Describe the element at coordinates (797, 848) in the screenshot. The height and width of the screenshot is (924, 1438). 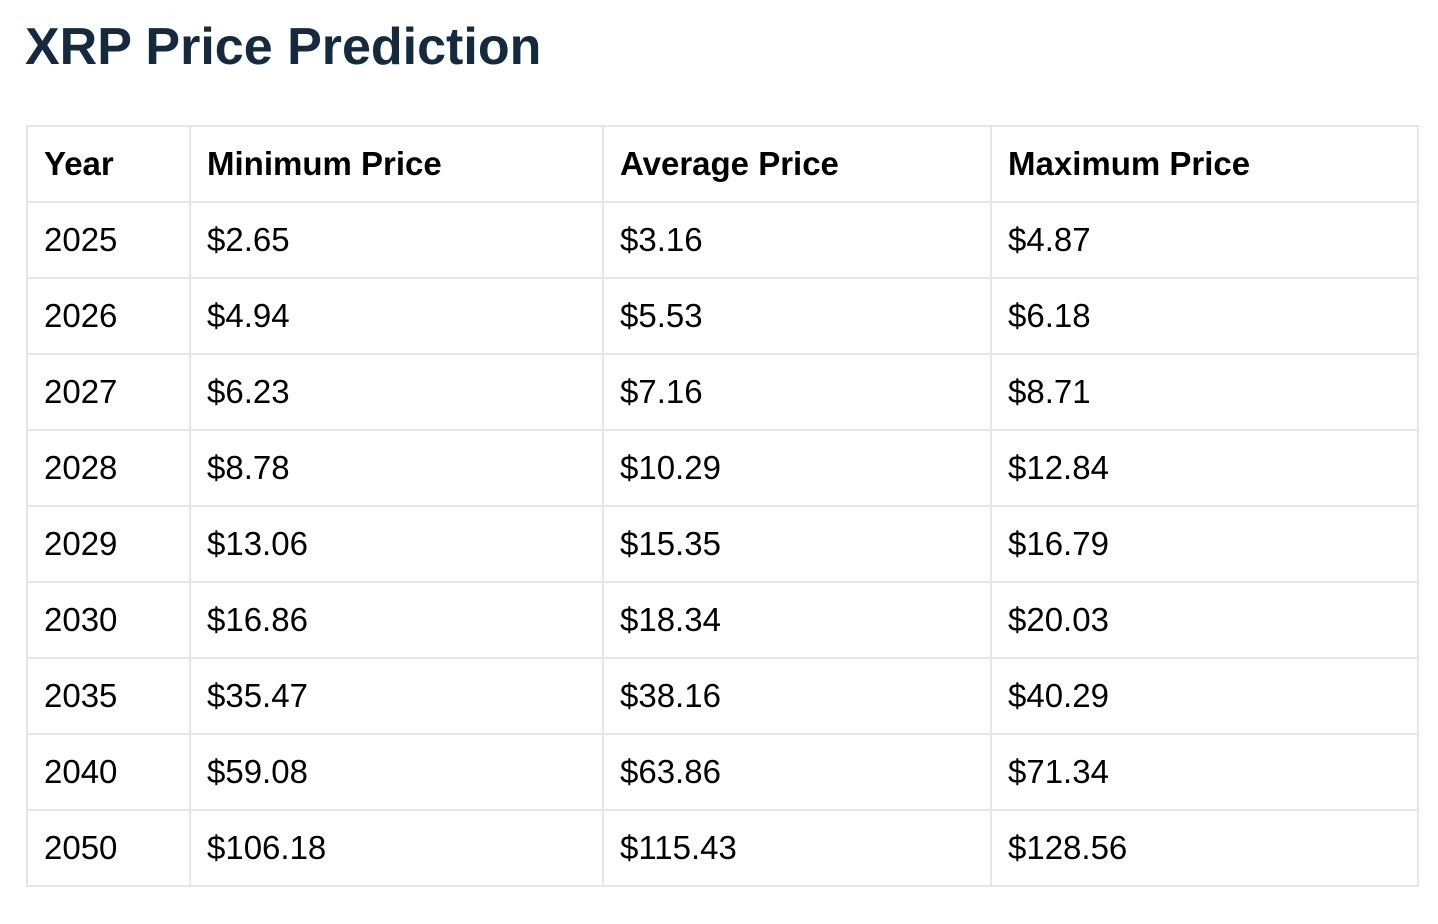
I see `table-cell: $115.43` at that location.